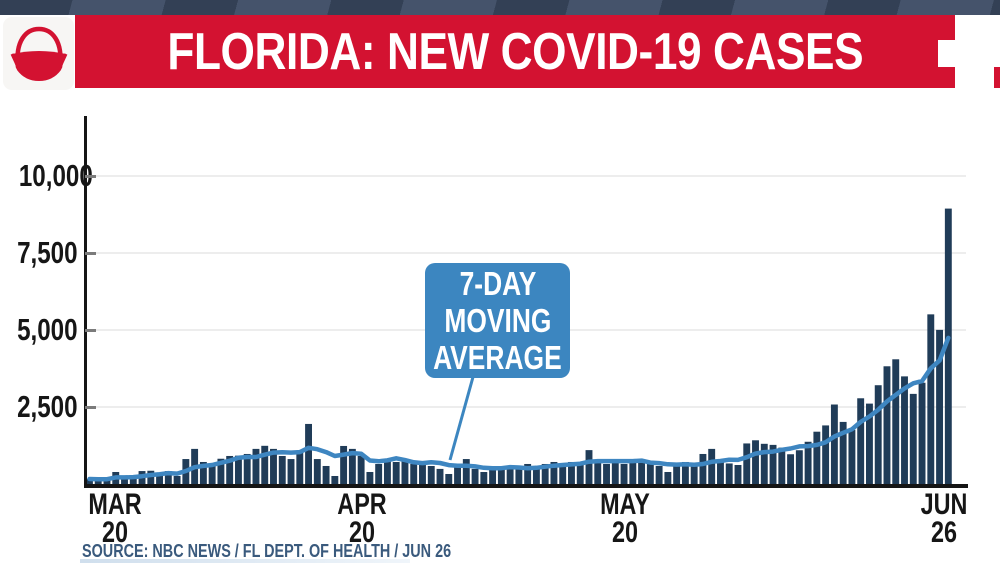 The width and height of the screenshot is (1000, 563). Describe the element at coordinates (55, 175) in the screenshot. I see `y-tick-label-10000: 10,000` at that location.